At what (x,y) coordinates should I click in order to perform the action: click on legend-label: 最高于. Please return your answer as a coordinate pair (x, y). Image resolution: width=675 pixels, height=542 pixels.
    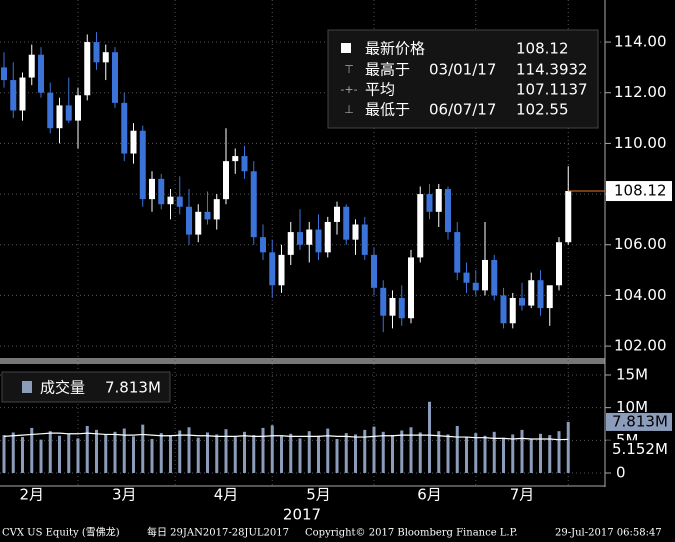
    Looking at the image, I should click on (387, 70).